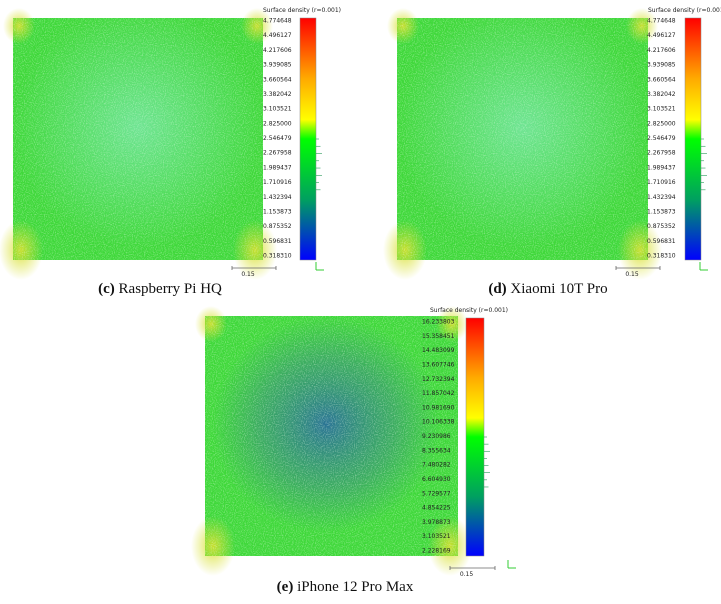  I want to click on colorbar-tick-label: 11.857042, so click(438, 393).